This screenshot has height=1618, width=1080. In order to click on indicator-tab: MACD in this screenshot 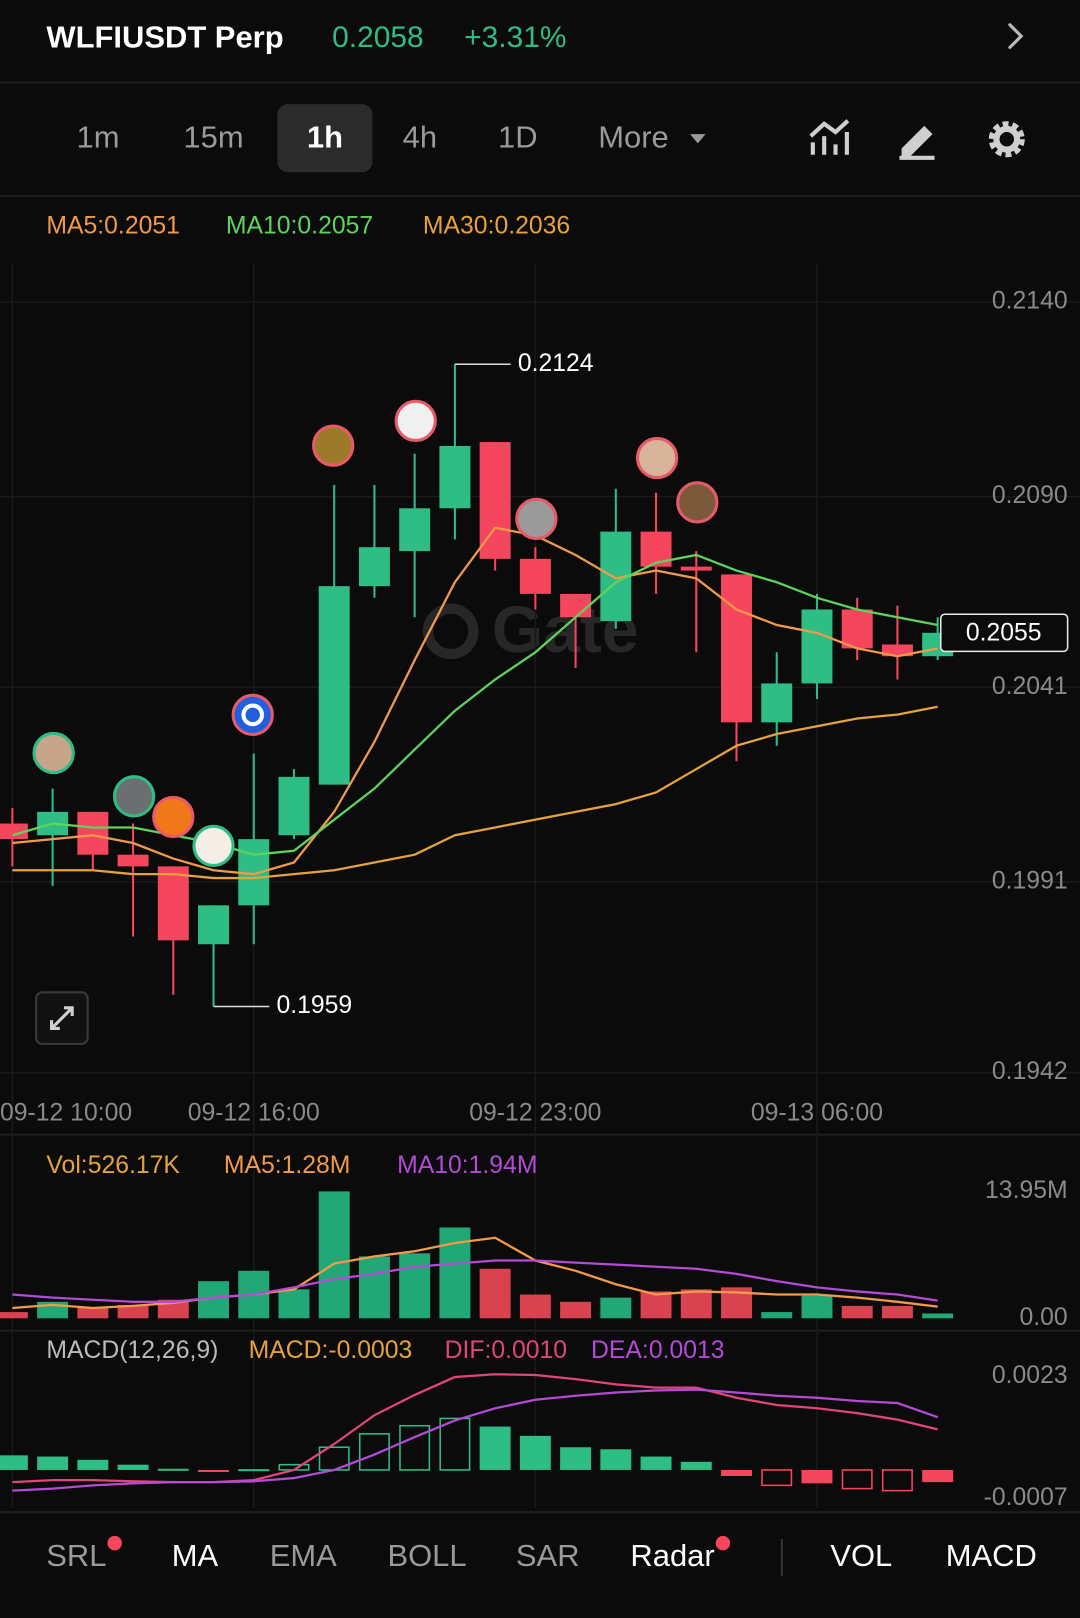, I will do `click(991, 1555)`.